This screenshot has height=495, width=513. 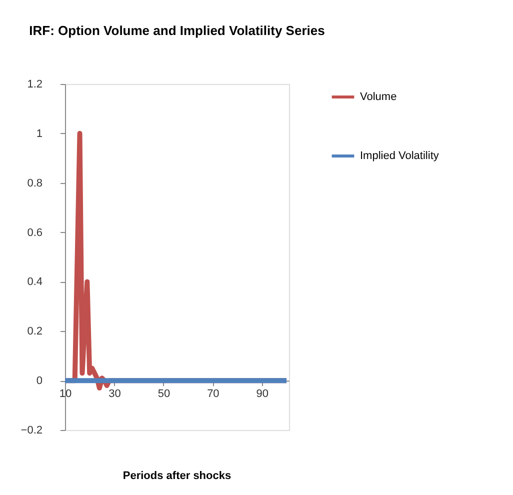 What do you see at coordinates (164, 394) in the screenshot?
I see `x-tick-label: 50` at bounding box center [164, 394].